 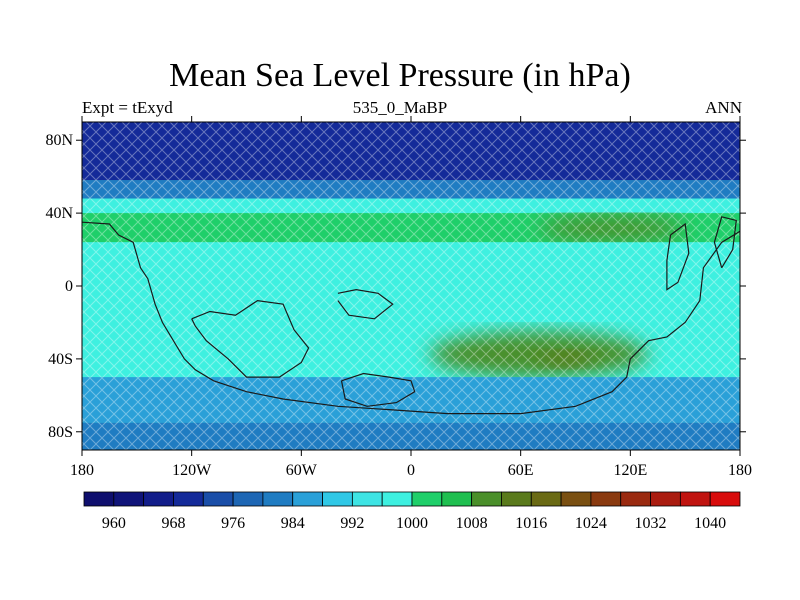 What do you see at coordinates (723, 107) in the screenshot?
I see `season-label: ANN` at bounding box center [723, 107].